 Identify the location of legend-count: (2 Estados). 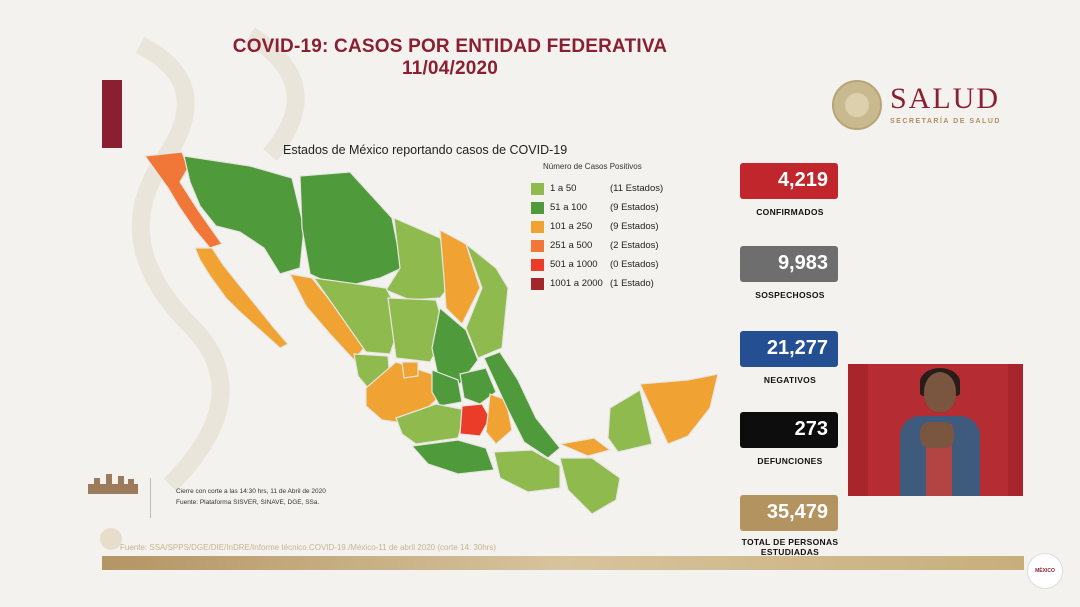
(634, 245).